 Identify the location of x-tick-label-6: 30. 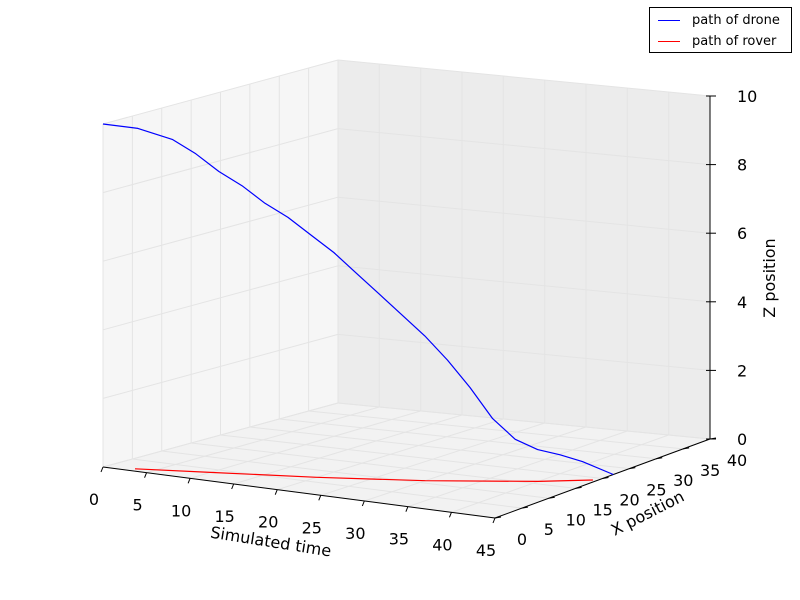
(355, 533).